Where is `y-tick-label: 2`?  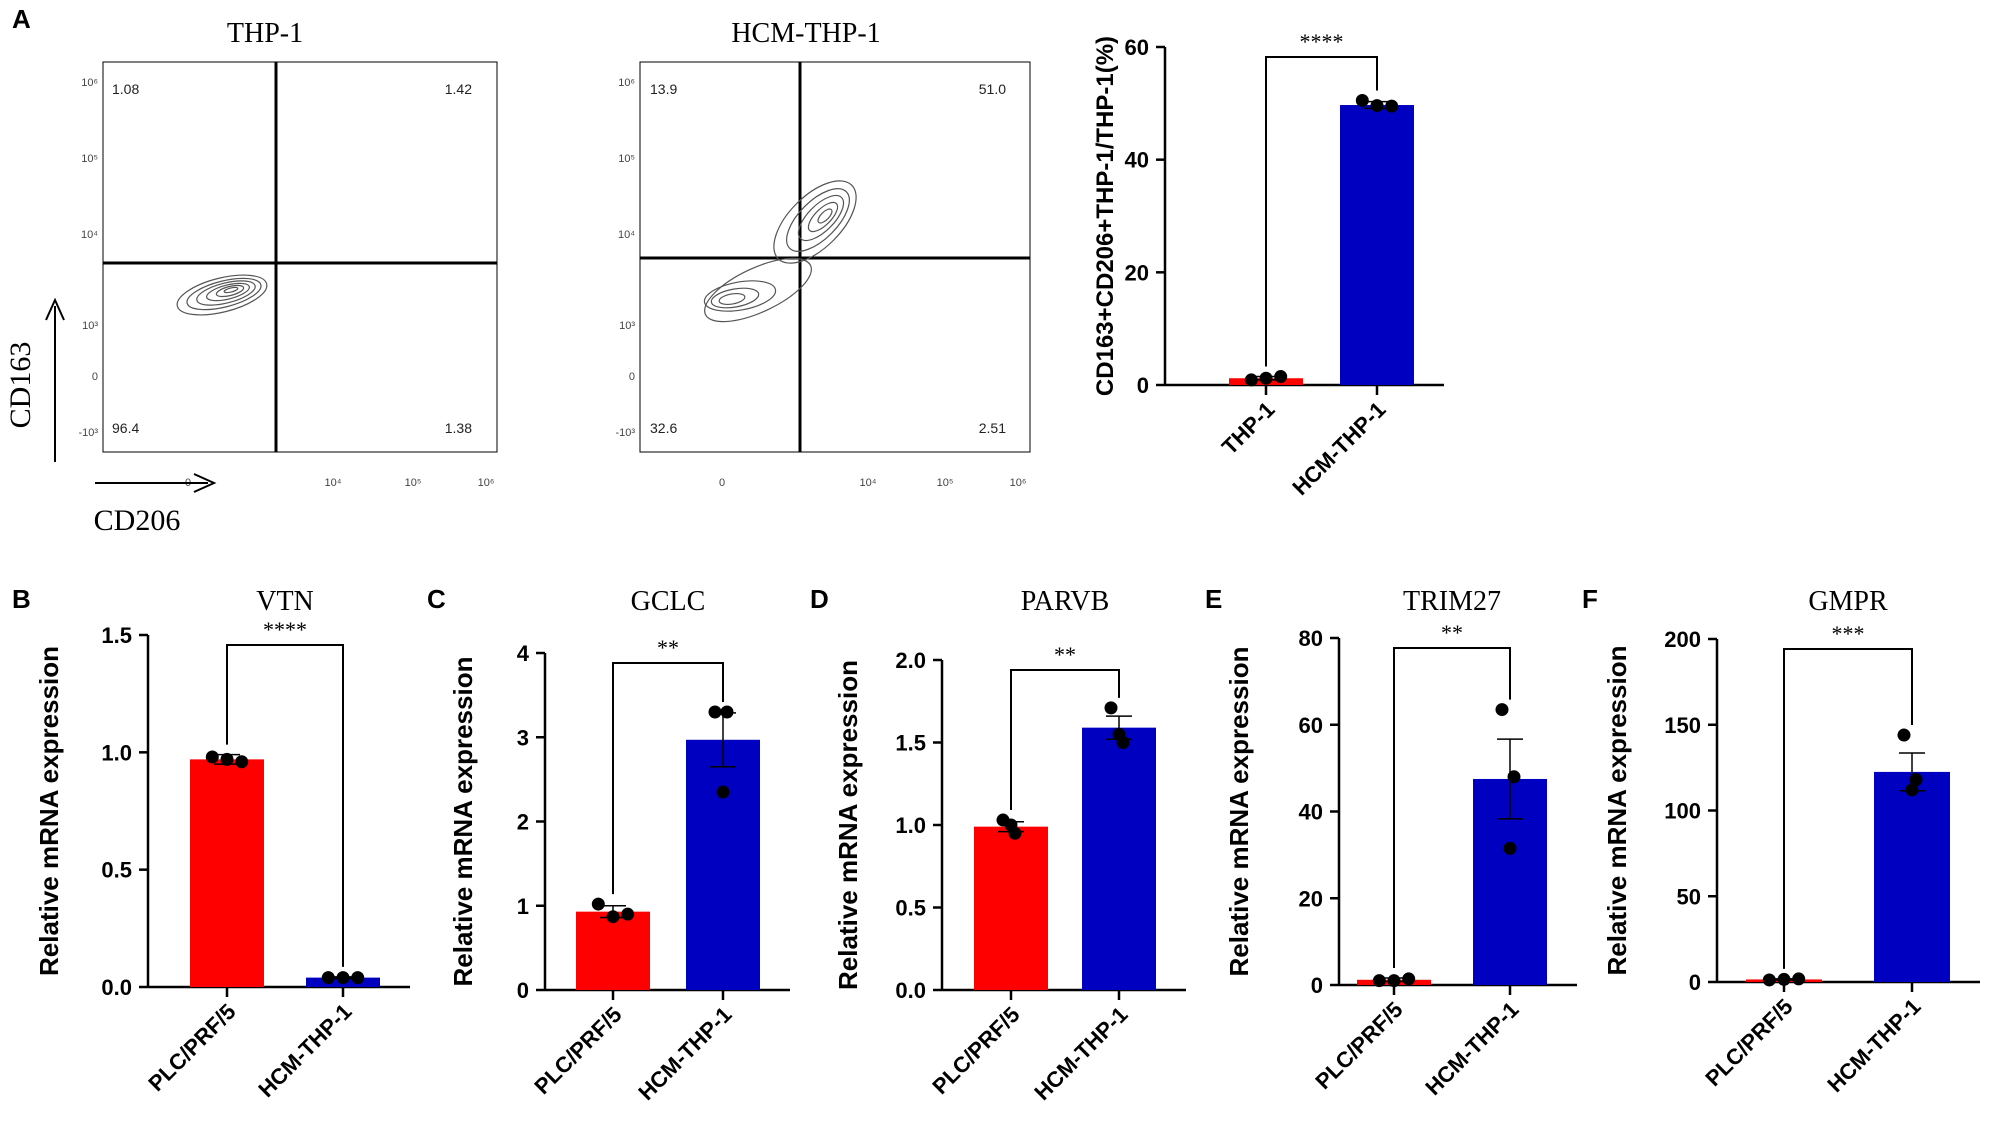 y-tick-label: 2 is located at coordinates (523, 822).